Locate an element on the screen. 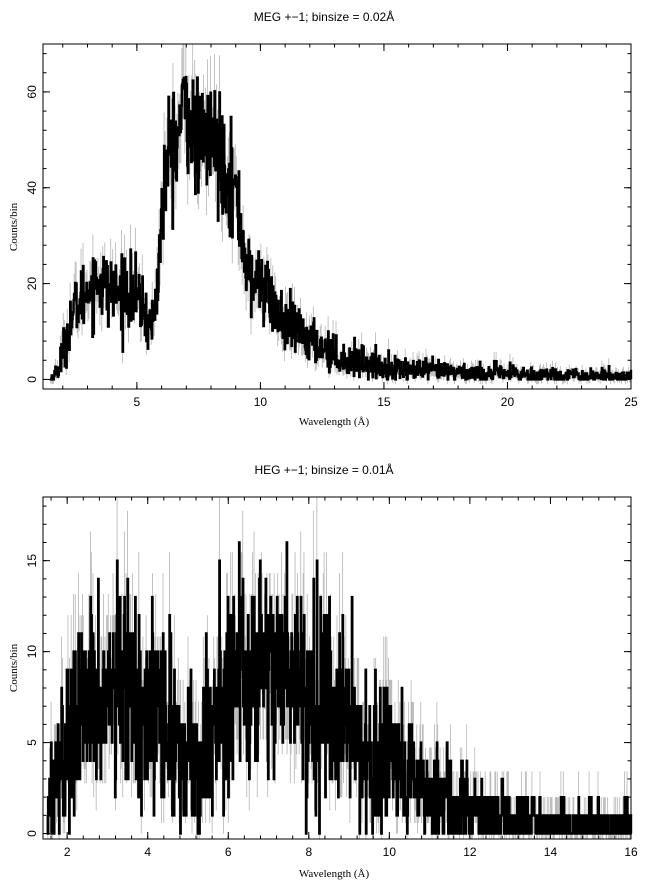 The image size is (649, 891). y-tick-label: 10 is located at coordinates (32, 652).